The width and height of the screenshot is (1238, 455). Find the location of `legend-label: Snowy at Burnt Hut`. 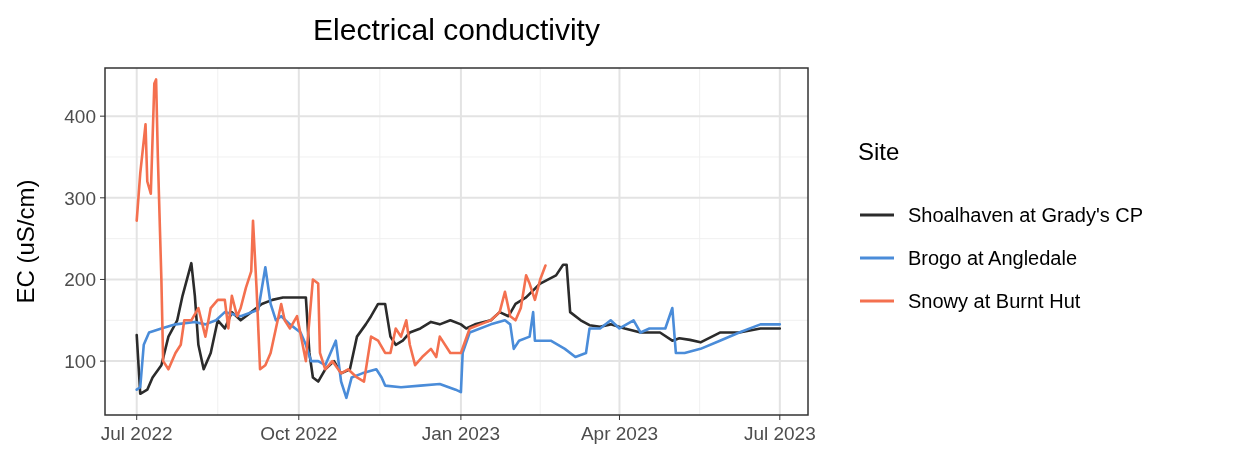

legend-label: Snowy at Burnt Hut is located at coordinates (994, 301).